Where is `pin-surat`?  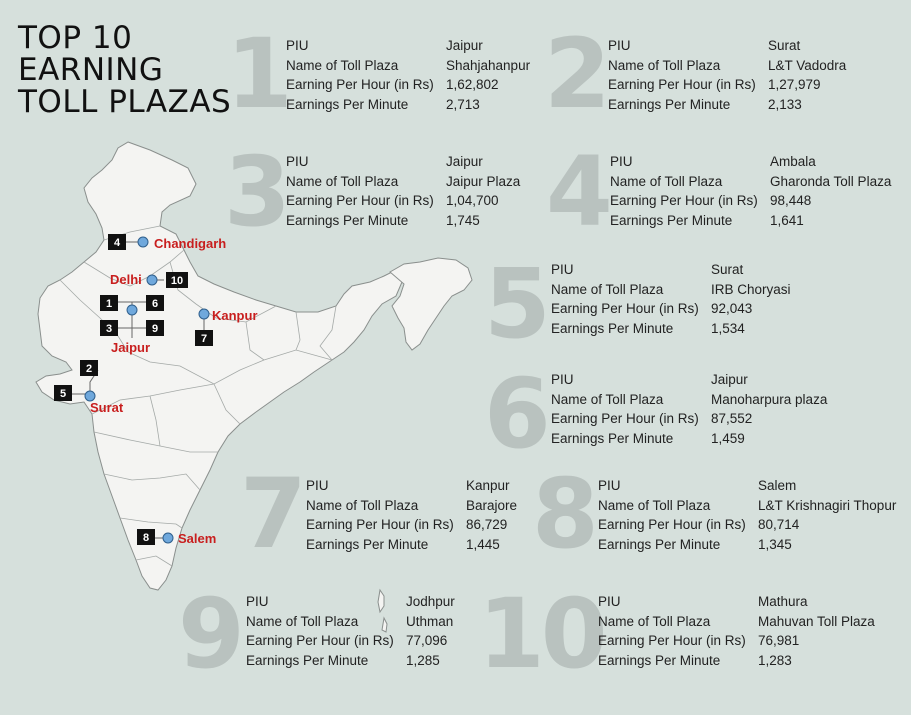
pin-surat is located at coordinates (90, 396).